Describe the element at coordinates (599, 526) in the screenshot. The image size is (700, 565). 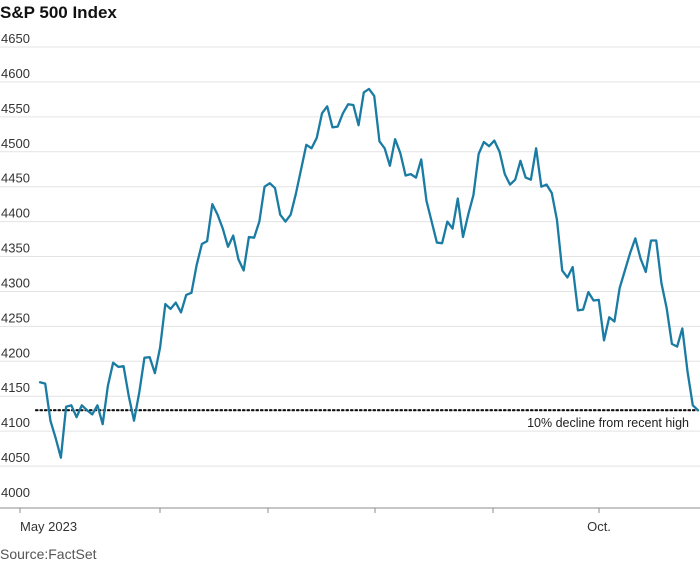
I see `x-tick-label: Oct.` at that location.